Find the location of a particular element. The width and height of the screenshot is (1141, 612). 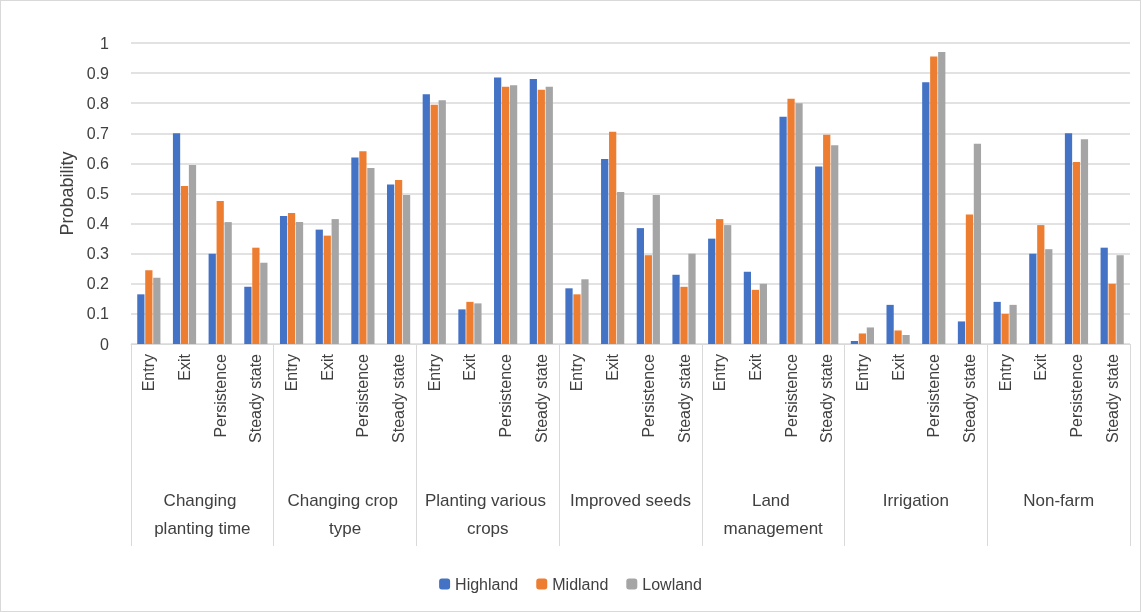

y-tick-label: 0.5 is located at coordinates (98, 193).